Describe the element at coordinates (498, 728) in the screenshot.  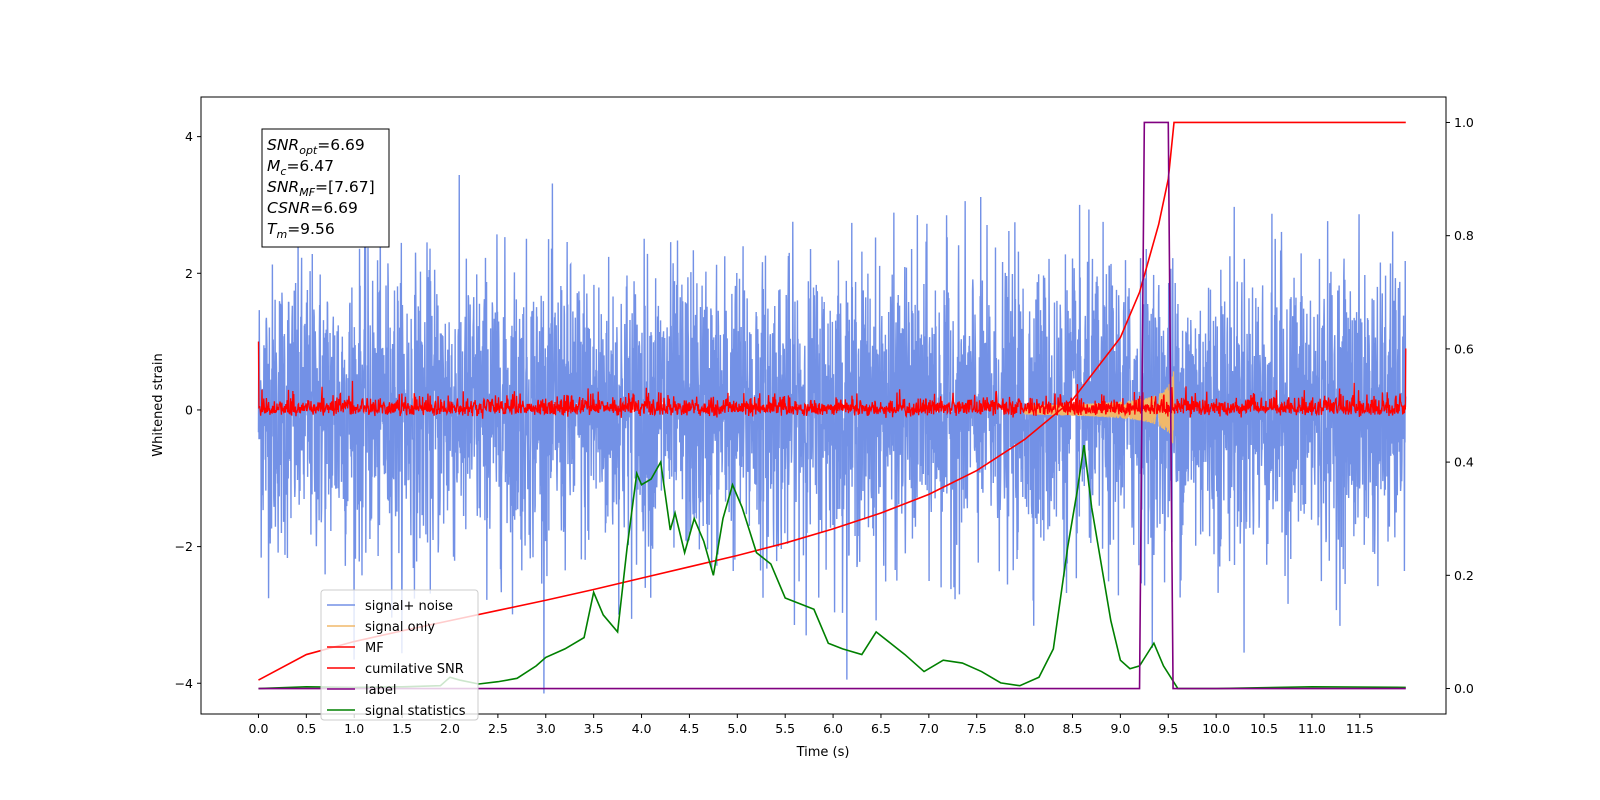
I see `x-tick-label: 2.5` at that location.